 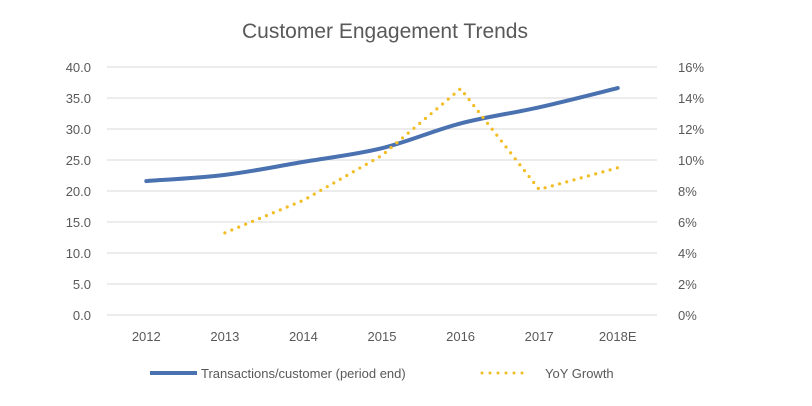 I want to click on y-tick-label: 20.0, so click(x=78, y=191).